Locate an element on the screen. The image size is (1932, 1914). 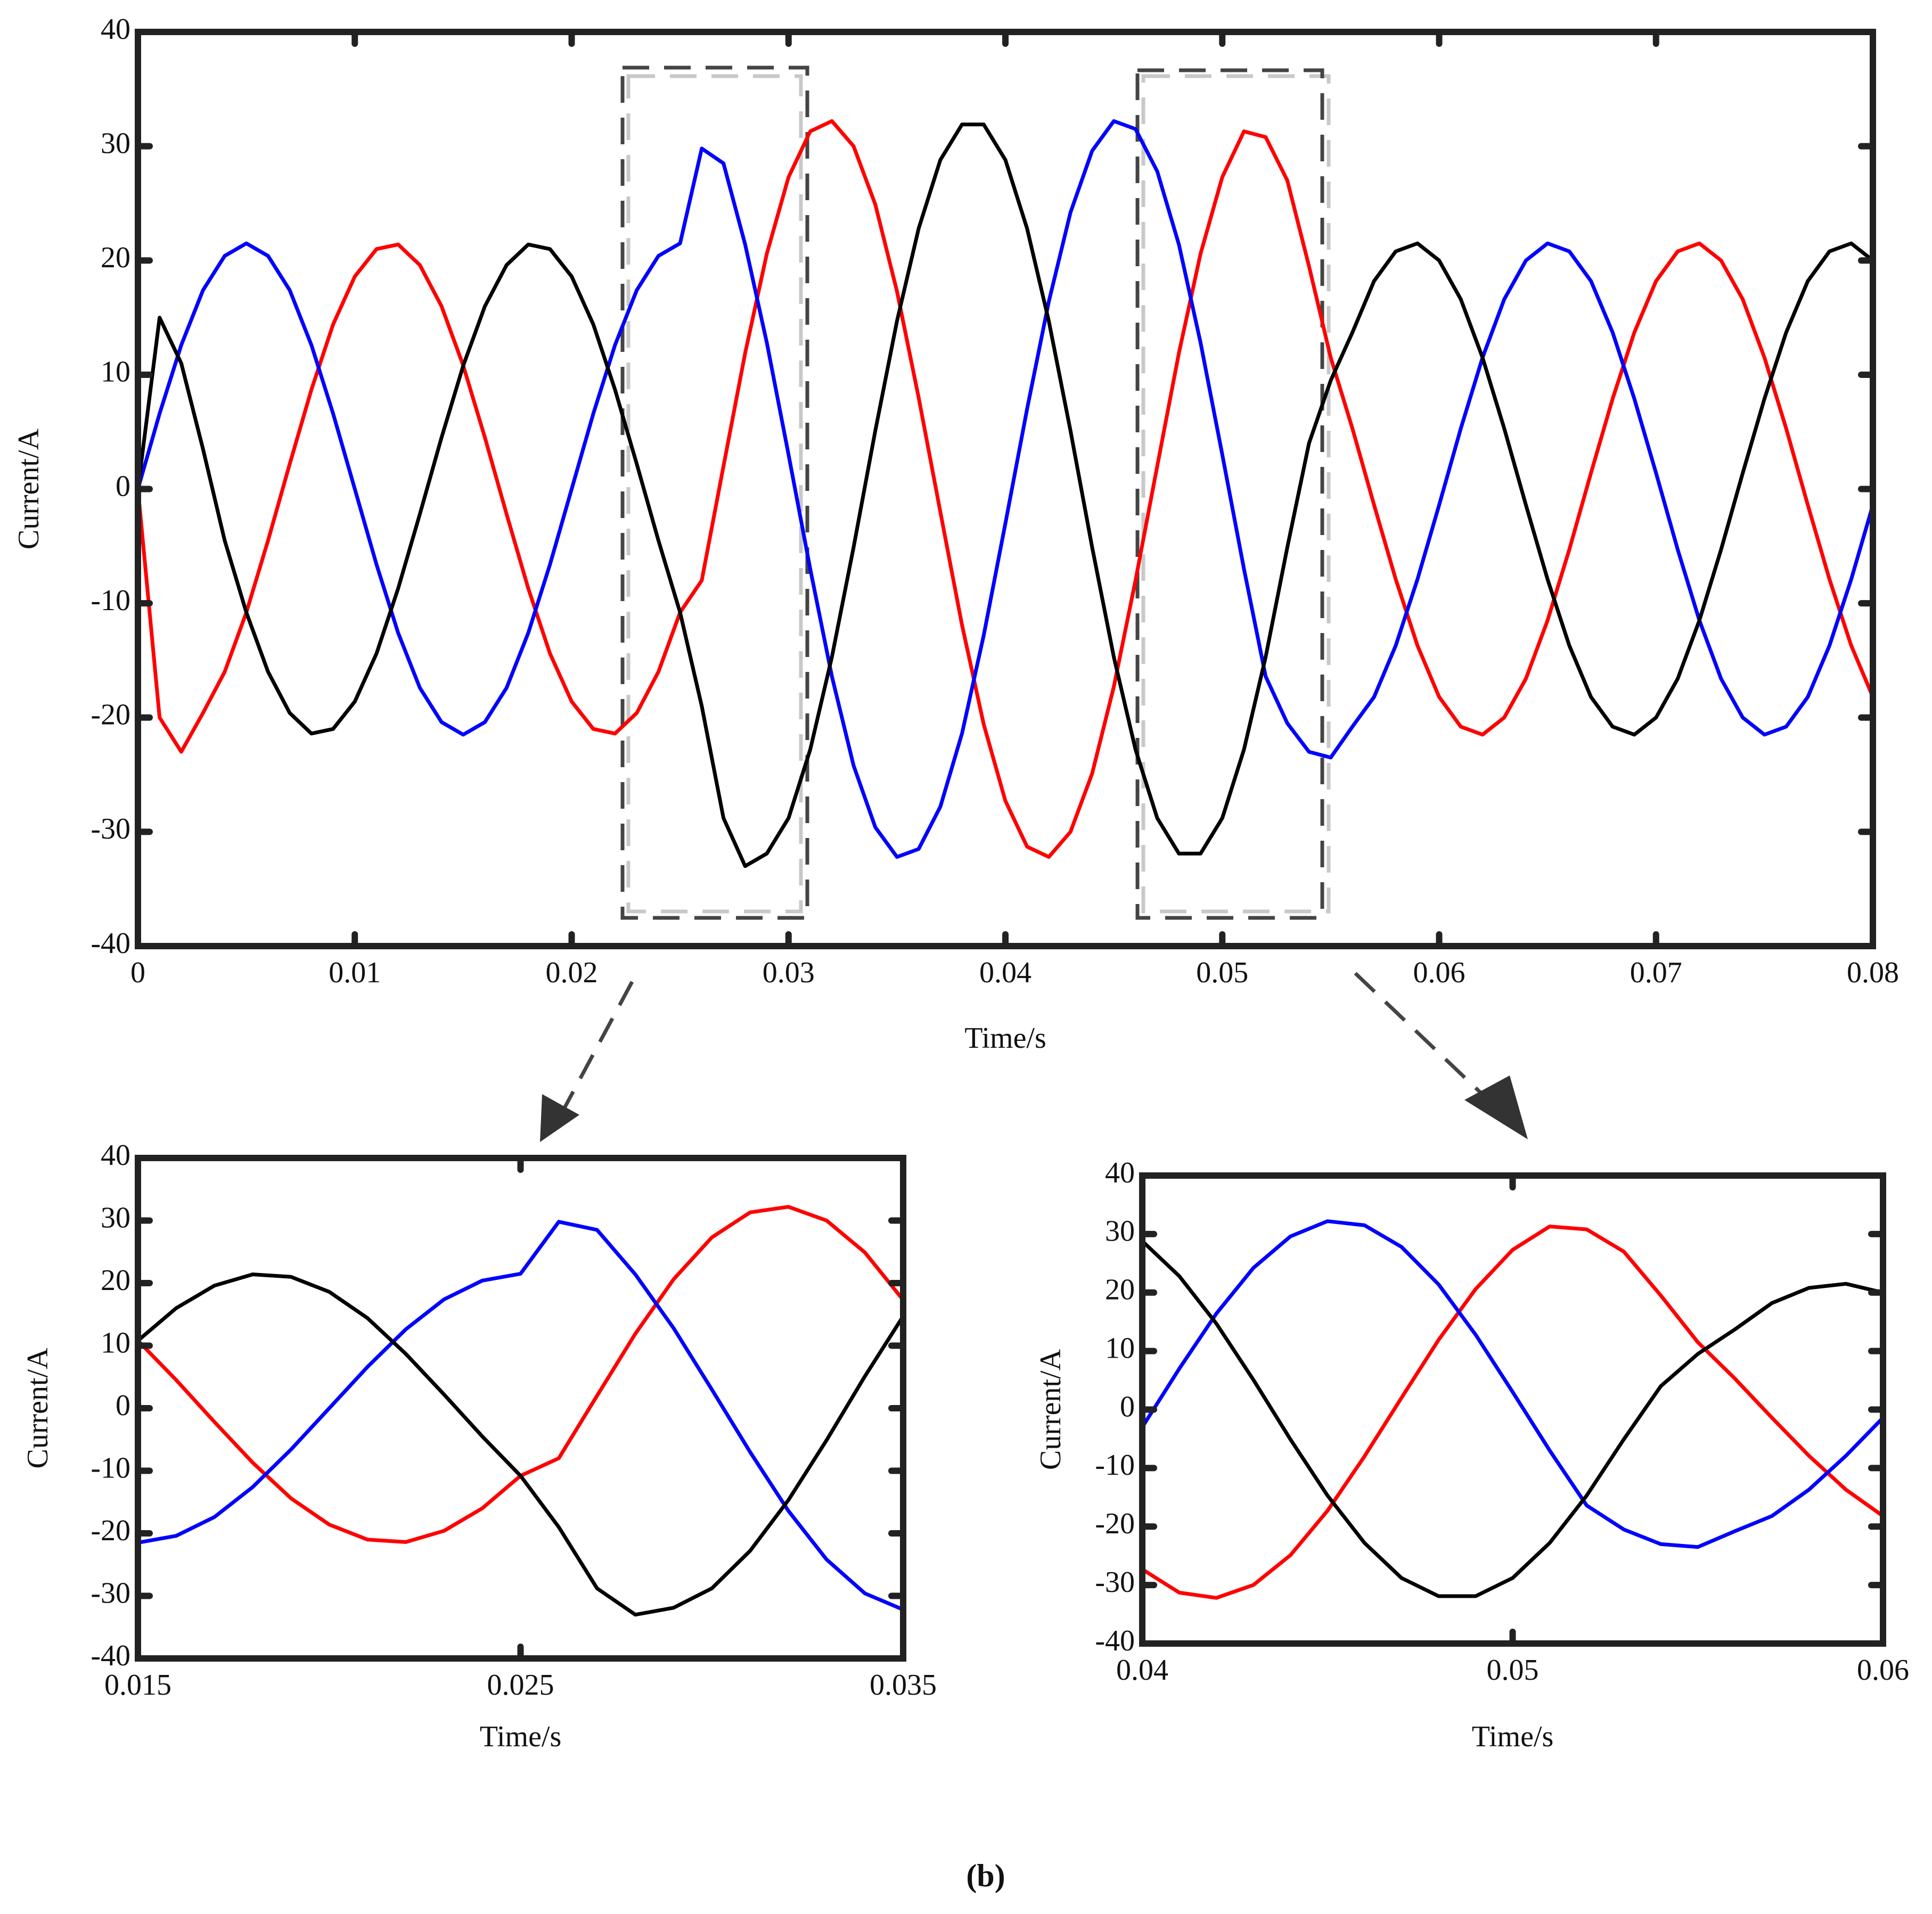
x-tick-label: 0.03 is located at coordinates (789, 972).